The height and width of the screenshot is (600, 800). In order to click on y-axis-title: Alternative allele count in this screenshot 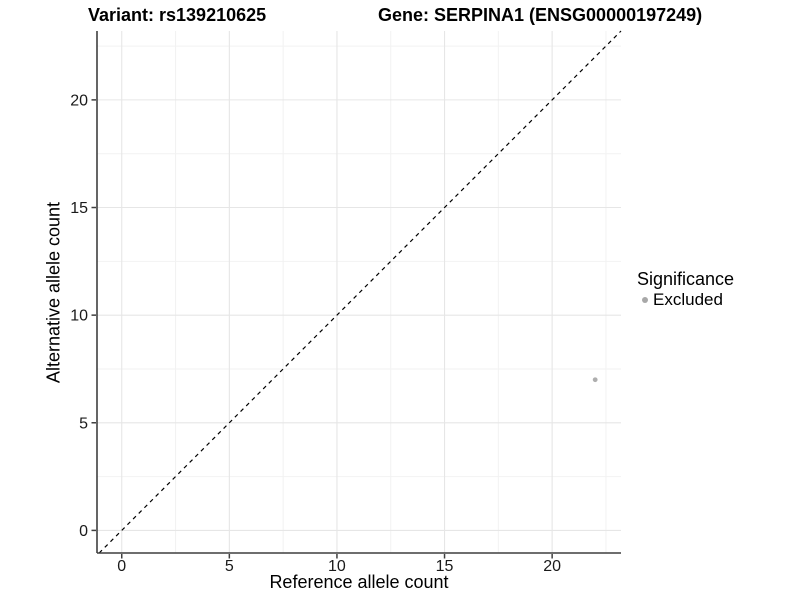, I will do `click(53, 292)`.